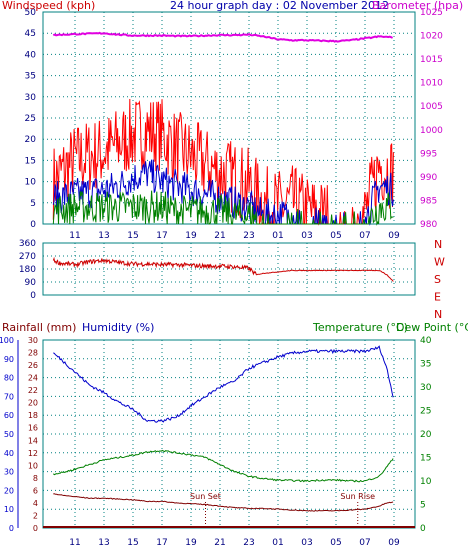 The image size is (468, 559). I want to click on temp-y-tick-label: 20, so click(426, 435).